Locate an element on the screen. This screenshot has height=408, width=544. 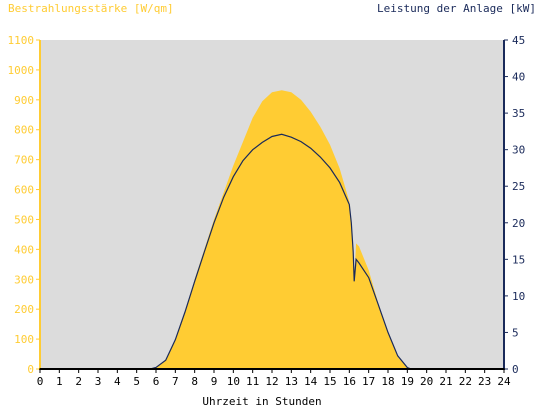
x-tick-label: 20 is located at coordinates (426, 381).